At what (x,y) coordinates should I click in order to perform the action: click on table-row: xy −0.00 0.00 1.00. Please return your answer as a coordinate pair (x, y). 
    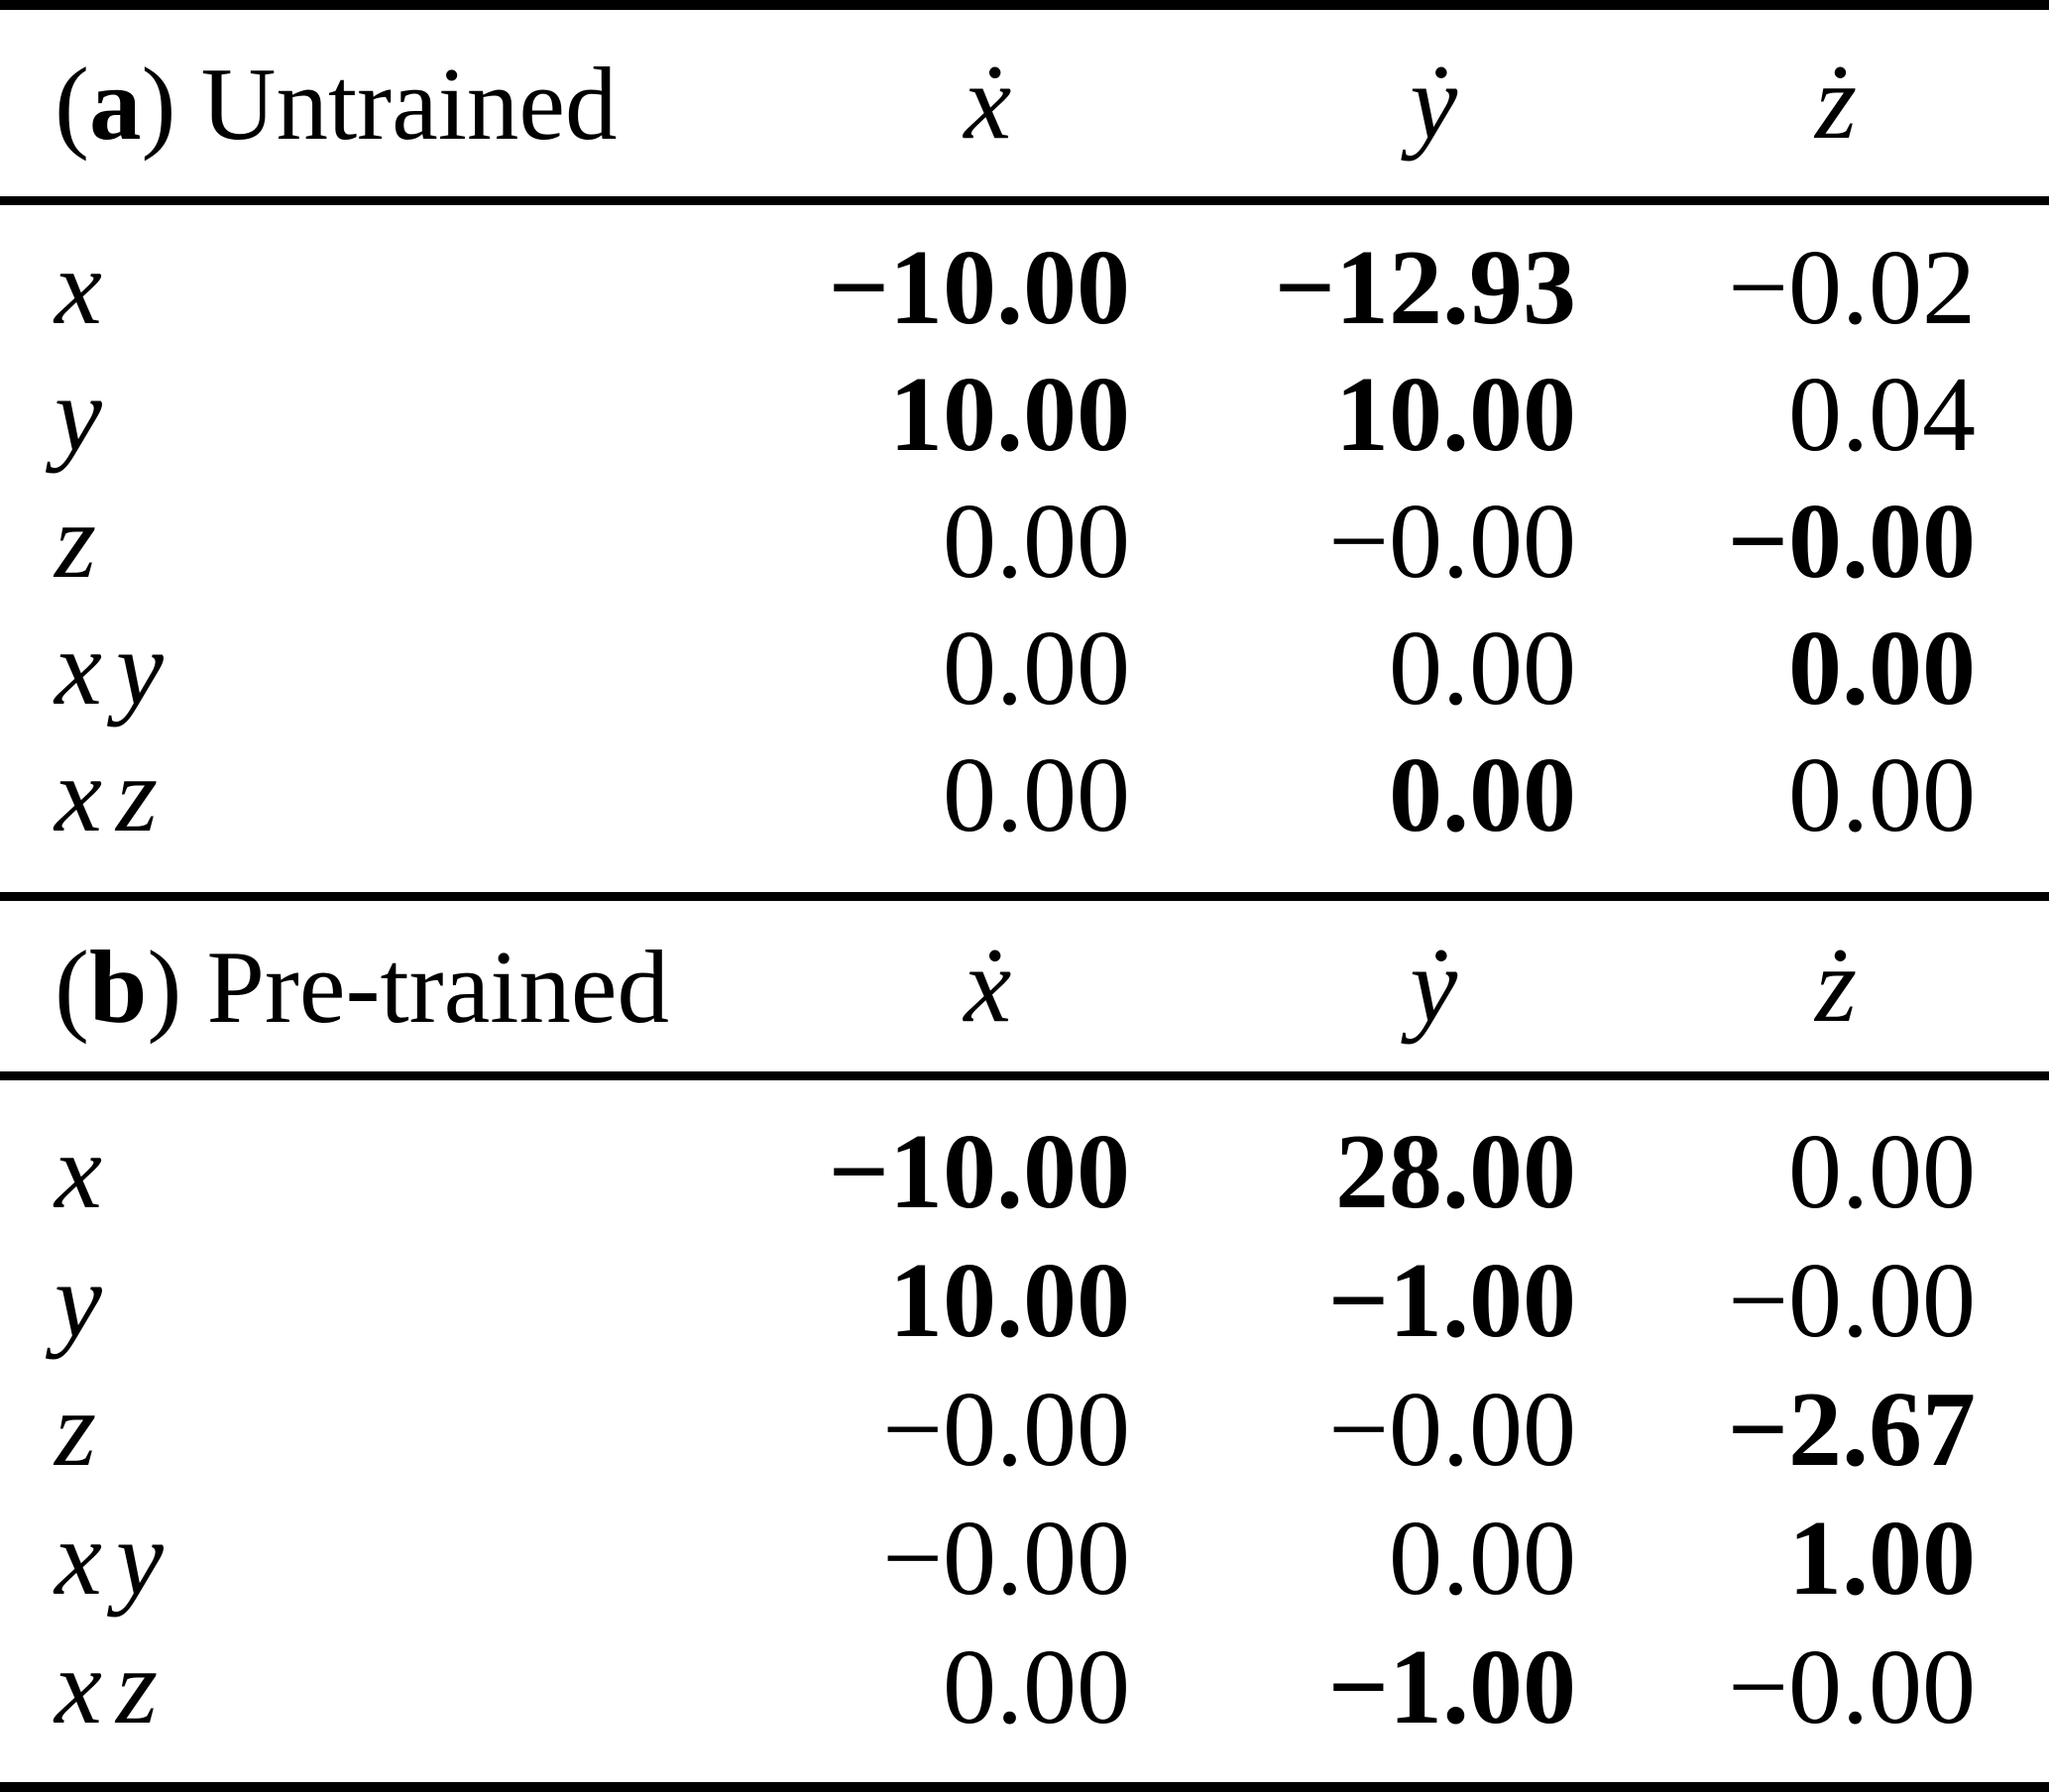
    Looking at the image, I should click on (1024, 1559).